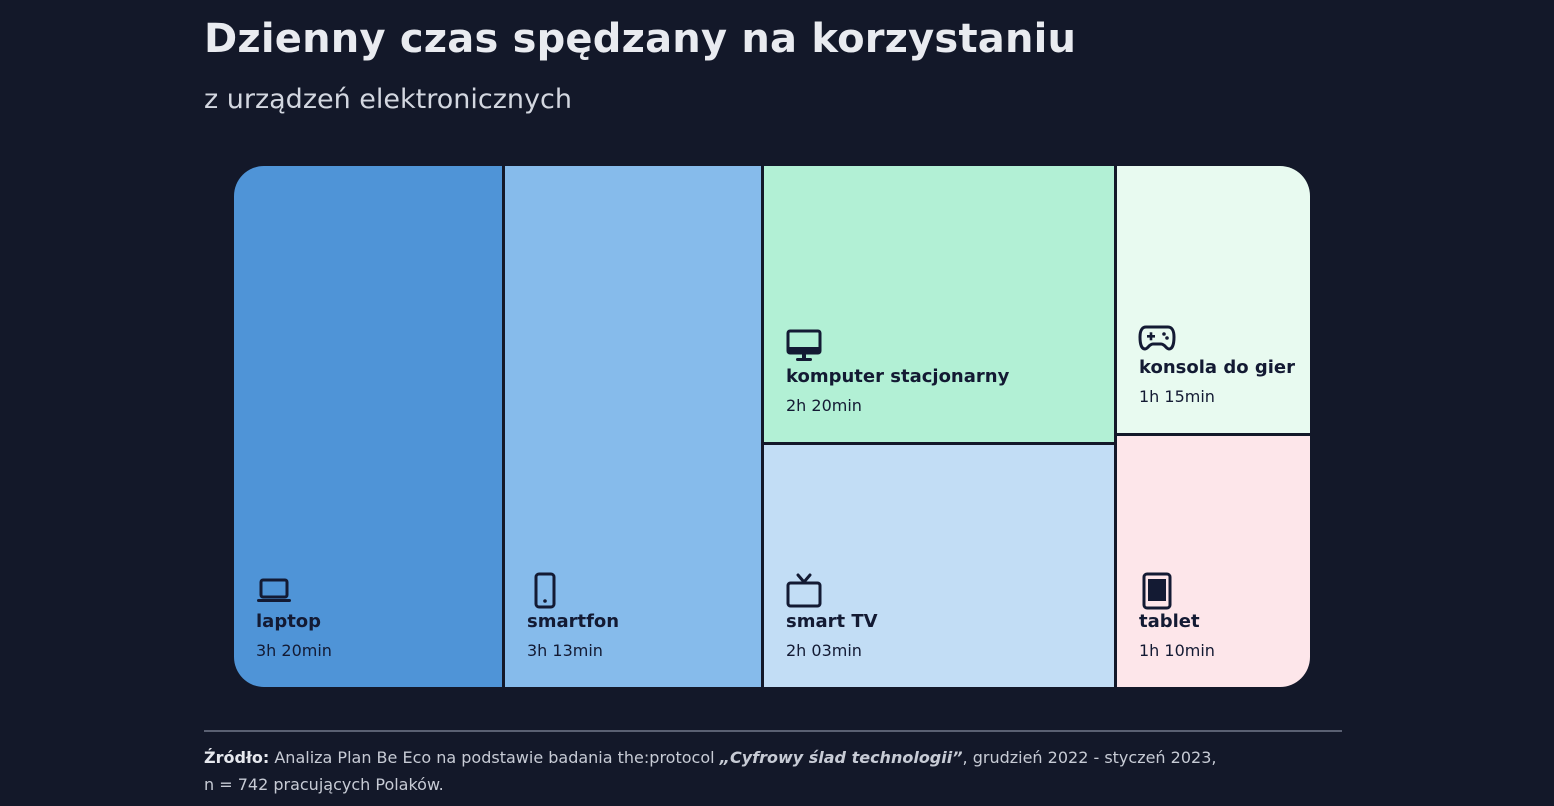  Describe the element at coordinates (939, 566) in the screenshot. I see `tile-smart-tv: smart TV 2h 03min` at that location.